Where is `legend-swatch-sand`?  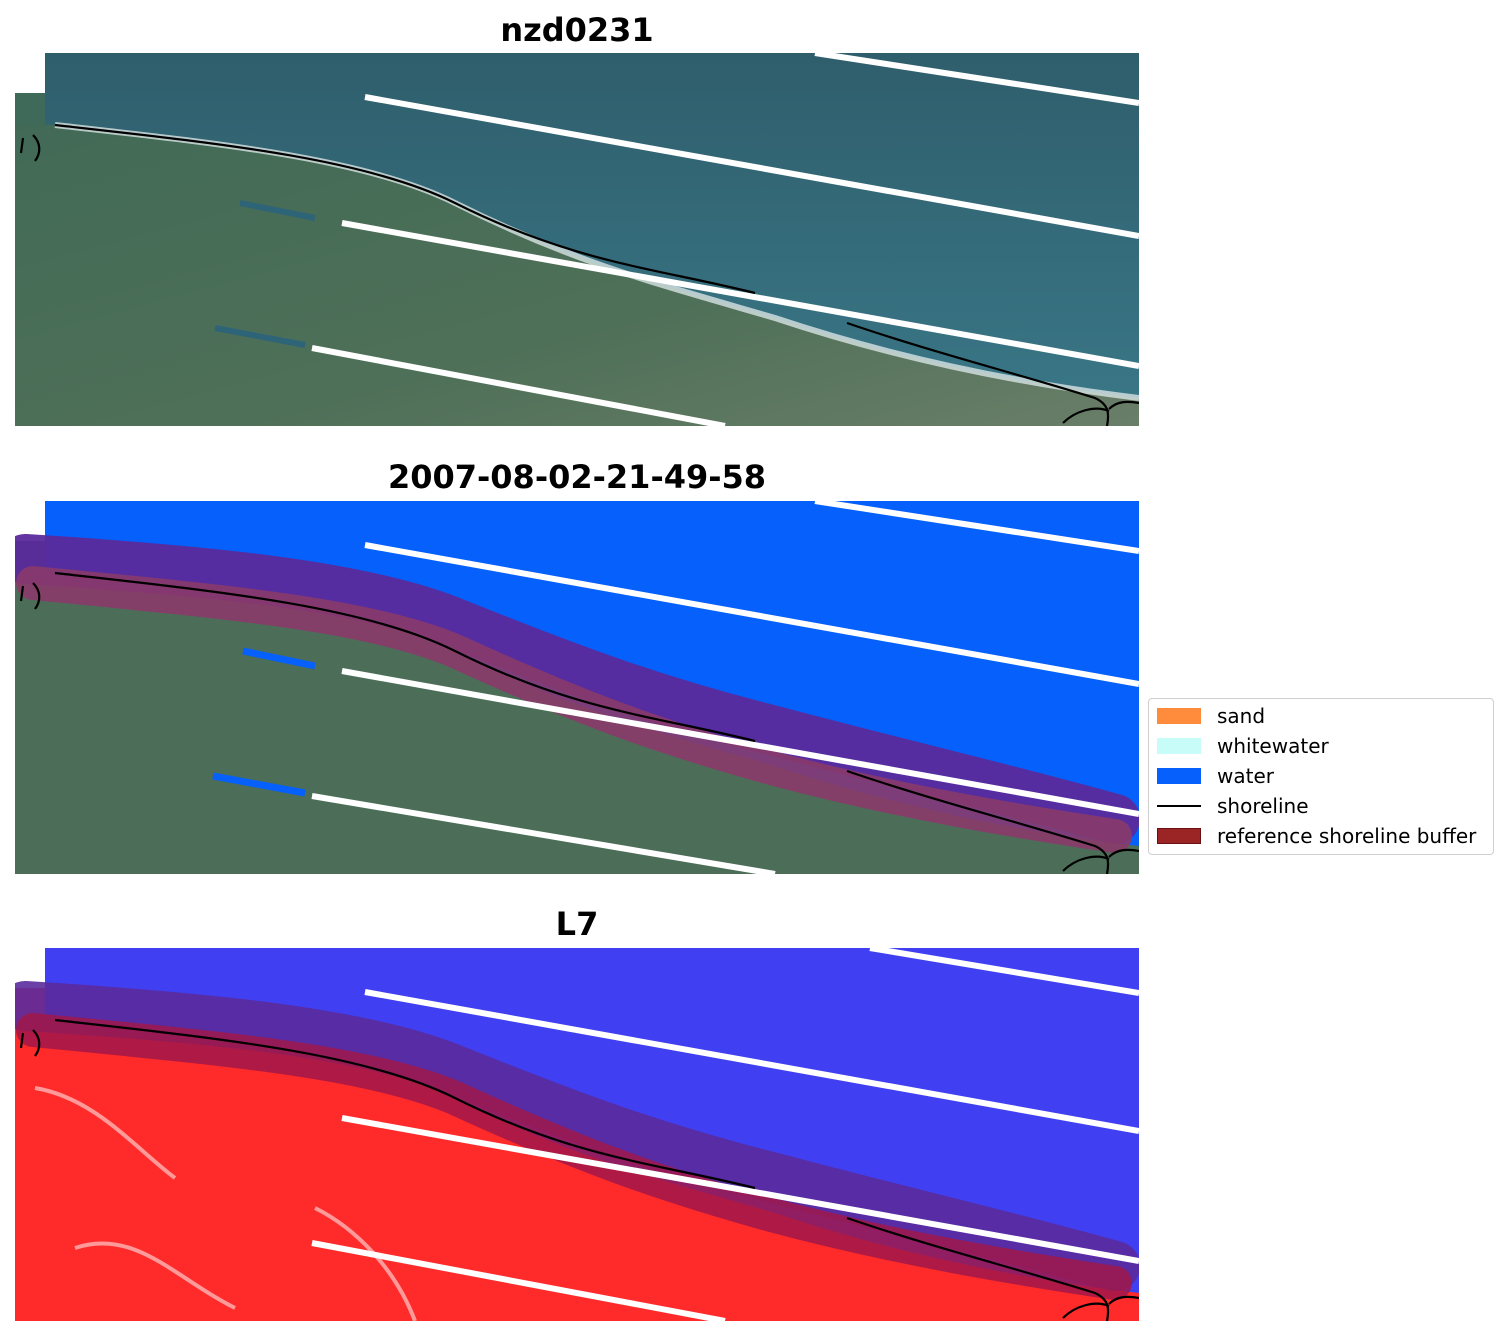 legend-swatch-sand is located at coordinates (1179, 716).